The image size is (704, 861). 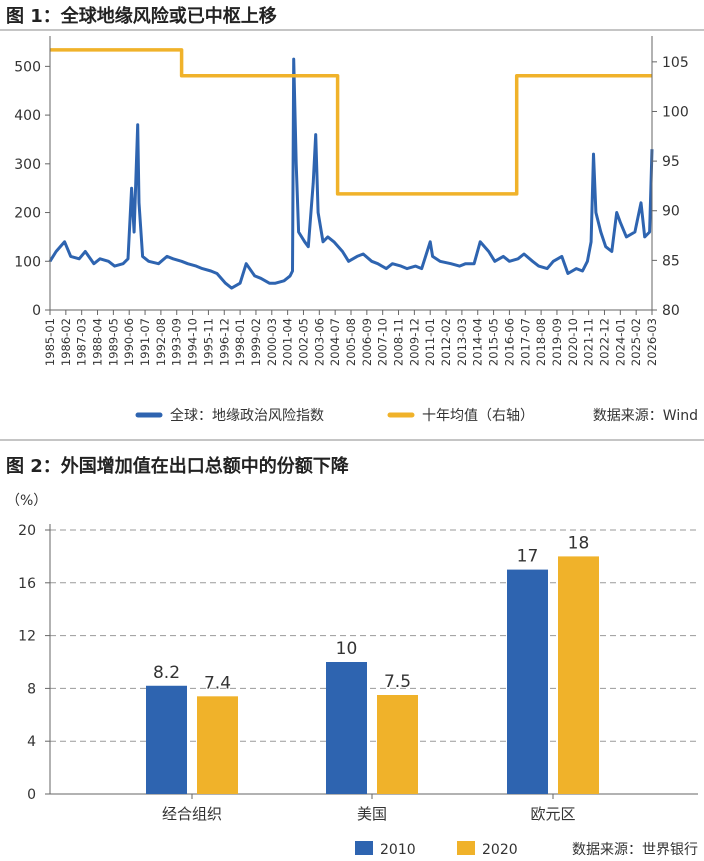 What do you see at coordinates (557, 342) in the screenshot?
I see `x-axis-tick-label: 2019-09` at bounding box center [557, 342].